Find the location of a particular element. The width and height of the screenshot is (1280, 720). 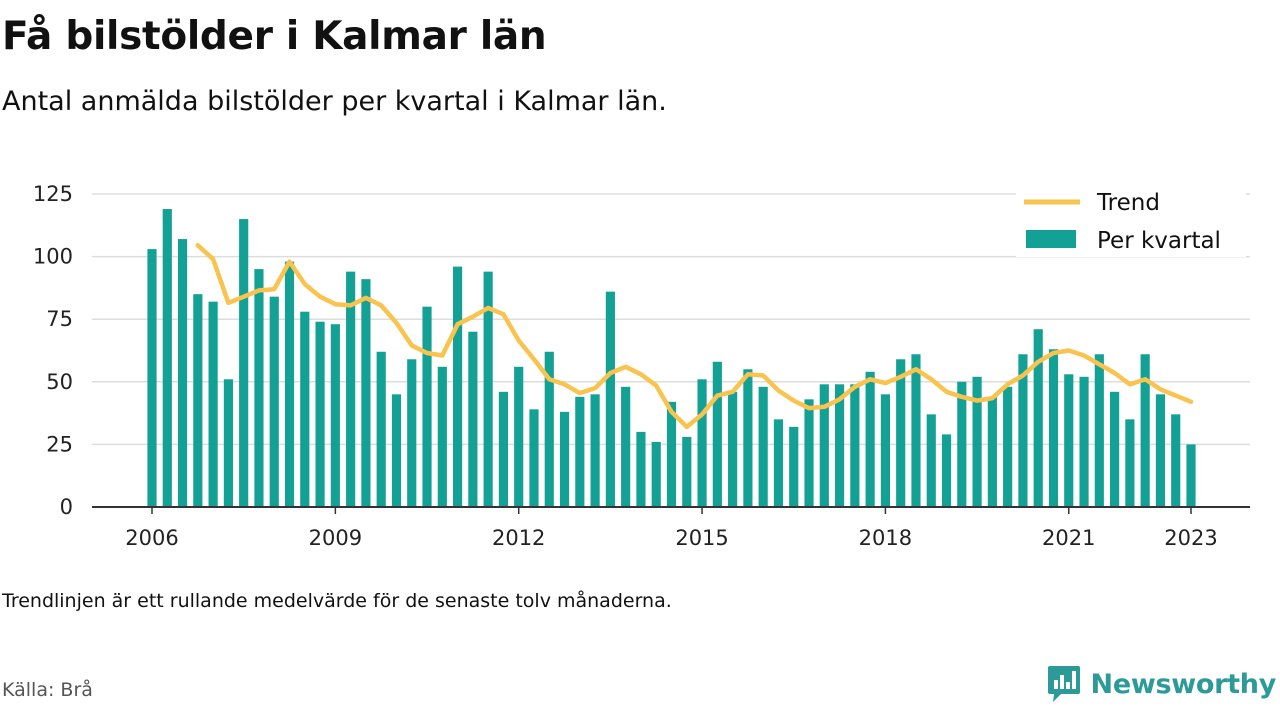

brand-logo: Newsworthy is located at coordinates (1161, 684).